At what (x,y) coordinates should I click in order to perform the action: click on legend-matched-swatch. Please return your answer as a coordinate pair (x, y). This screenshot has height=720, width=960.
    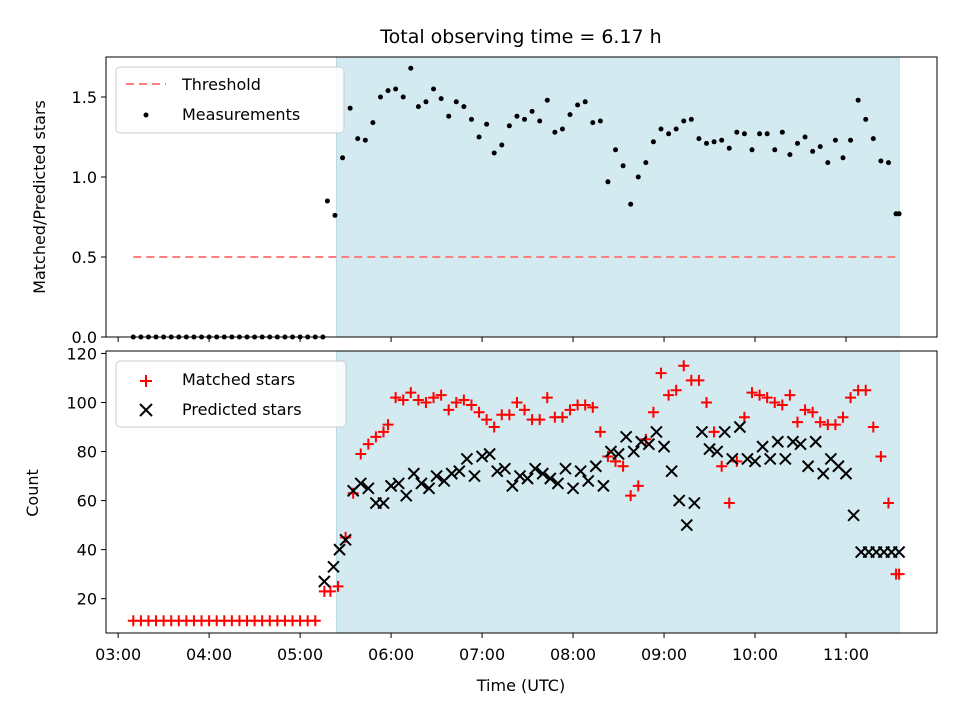
    Looking at the image, I should click on (146, 381).